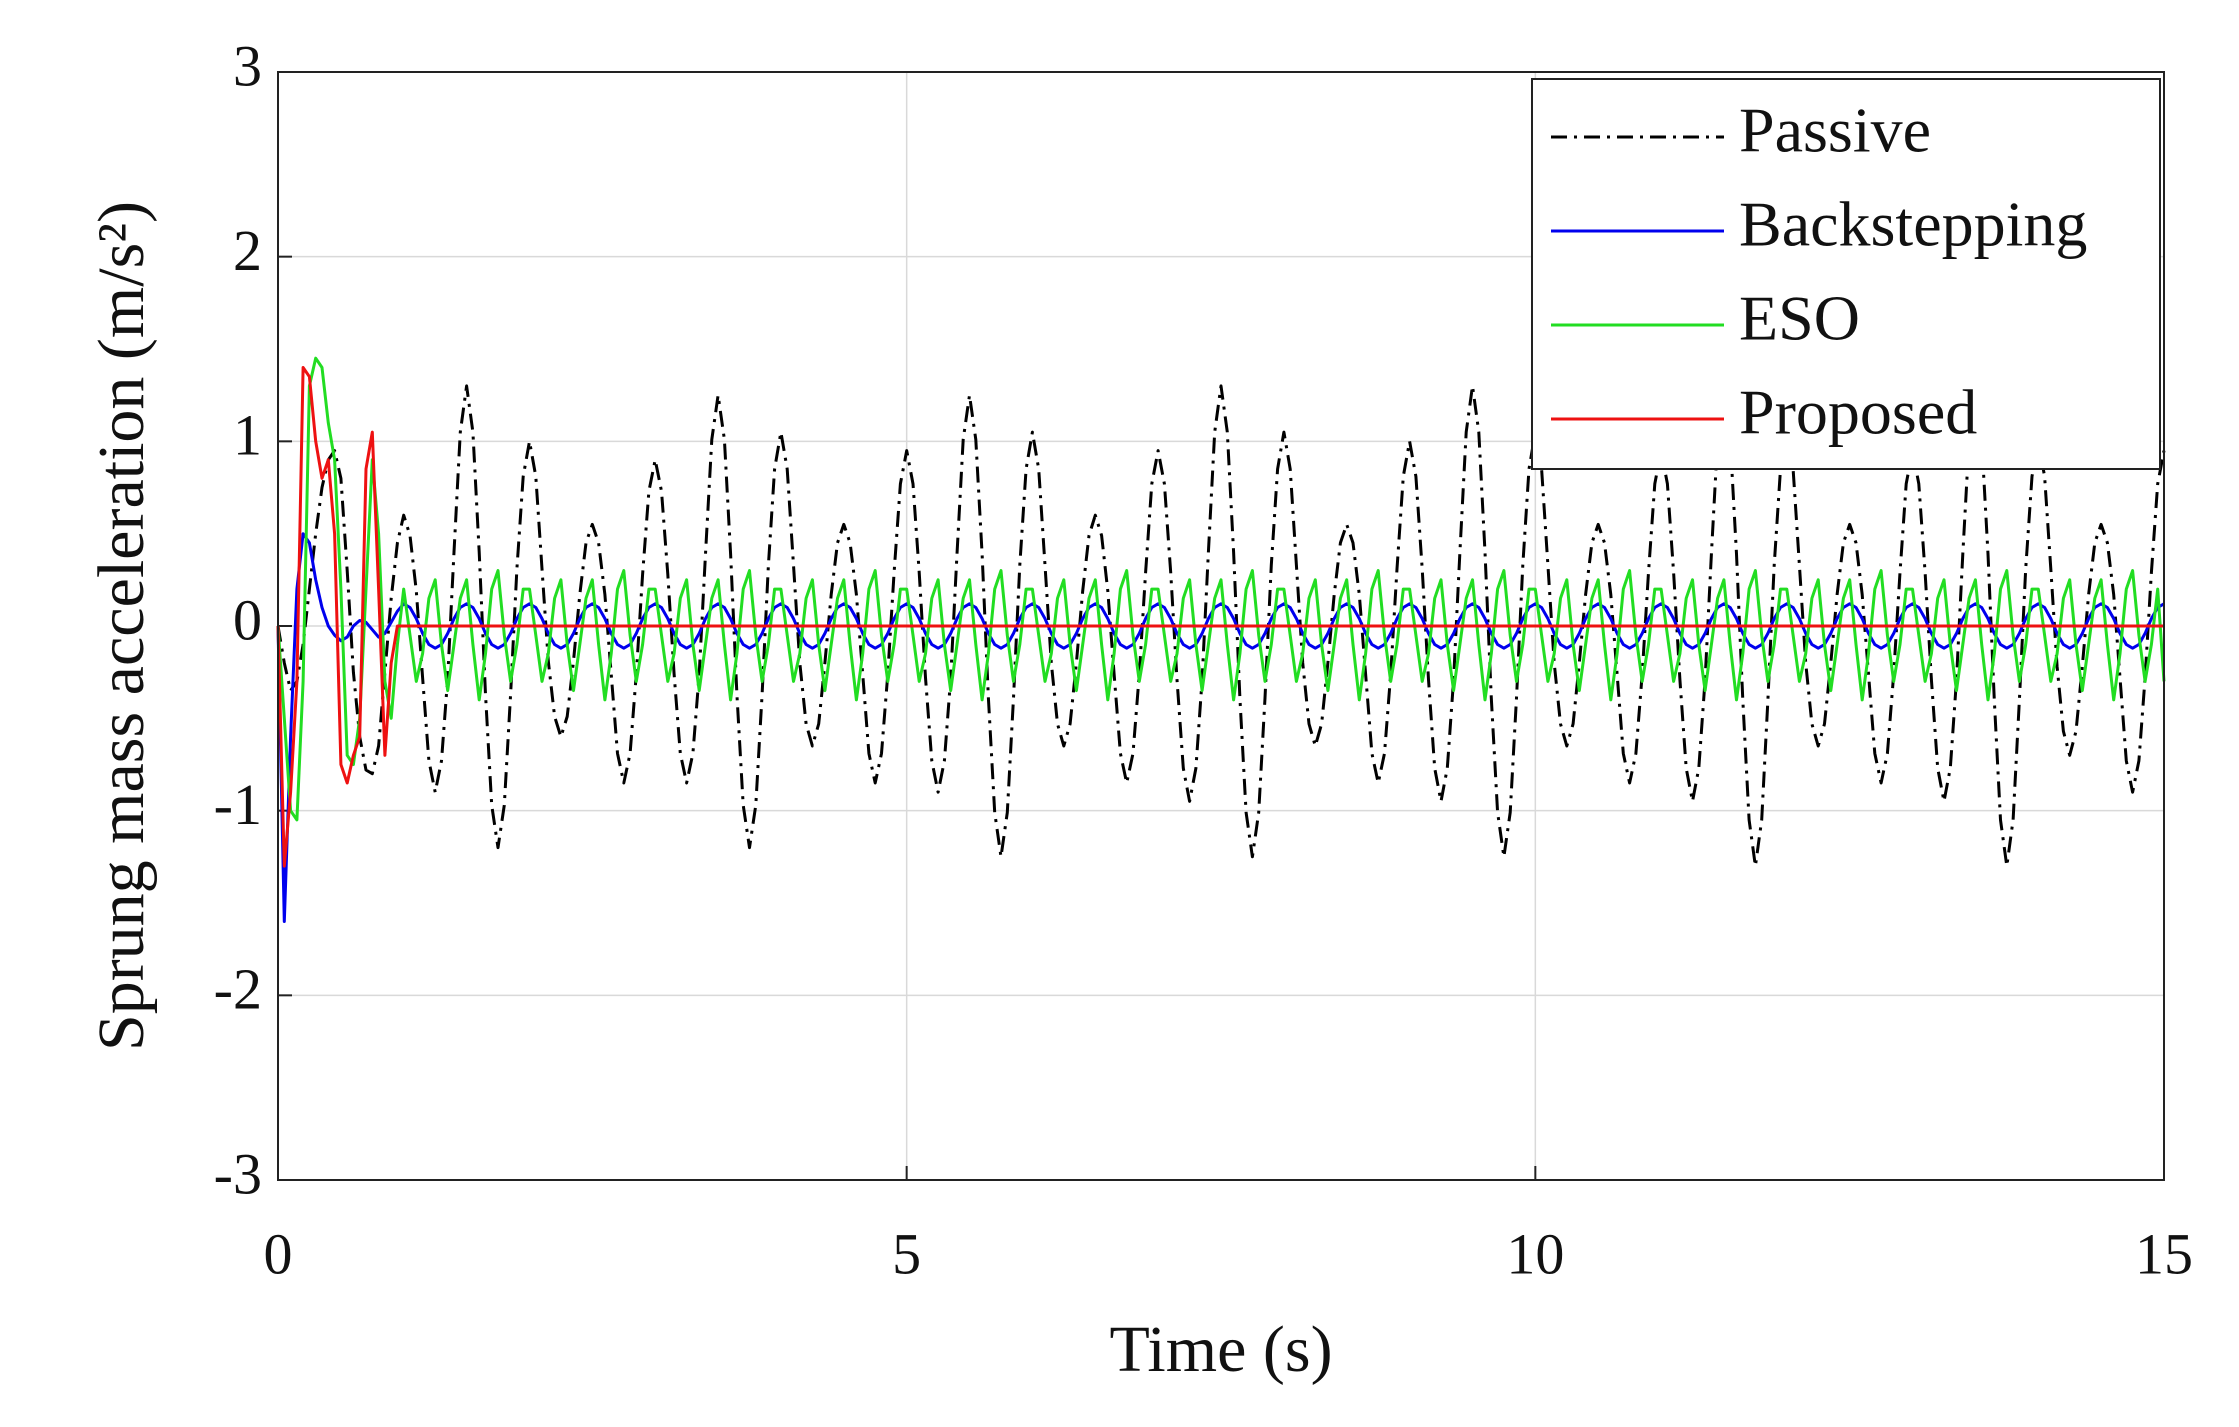  Describe the element at coordinates (1535, 1253) in the screenshot. I see `x-tick-label: 10` at that location.